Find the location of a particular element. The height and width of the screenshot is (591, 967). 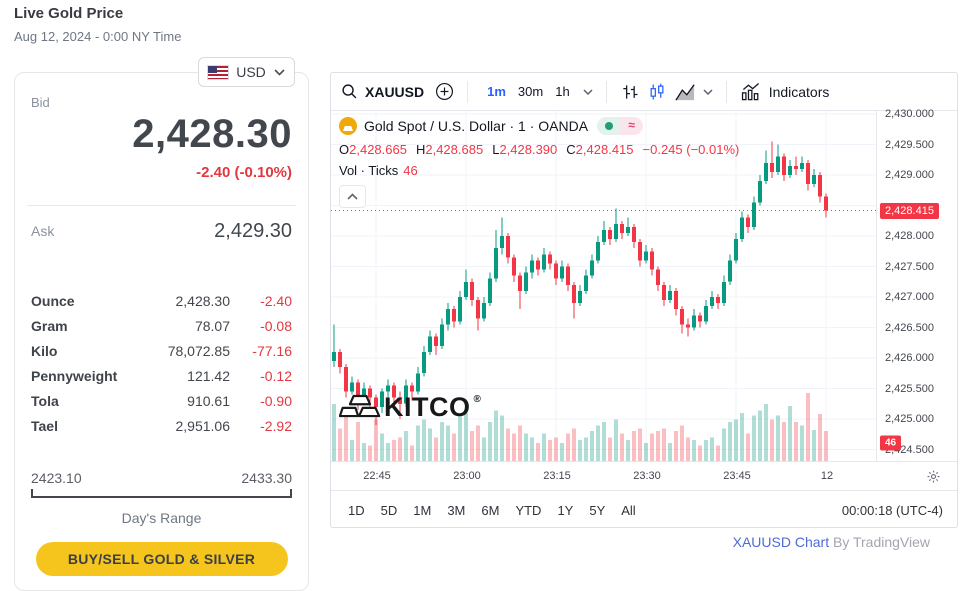

timezone-display: 00:00:18 (UTC-4) is located at coordinates (892, 510).